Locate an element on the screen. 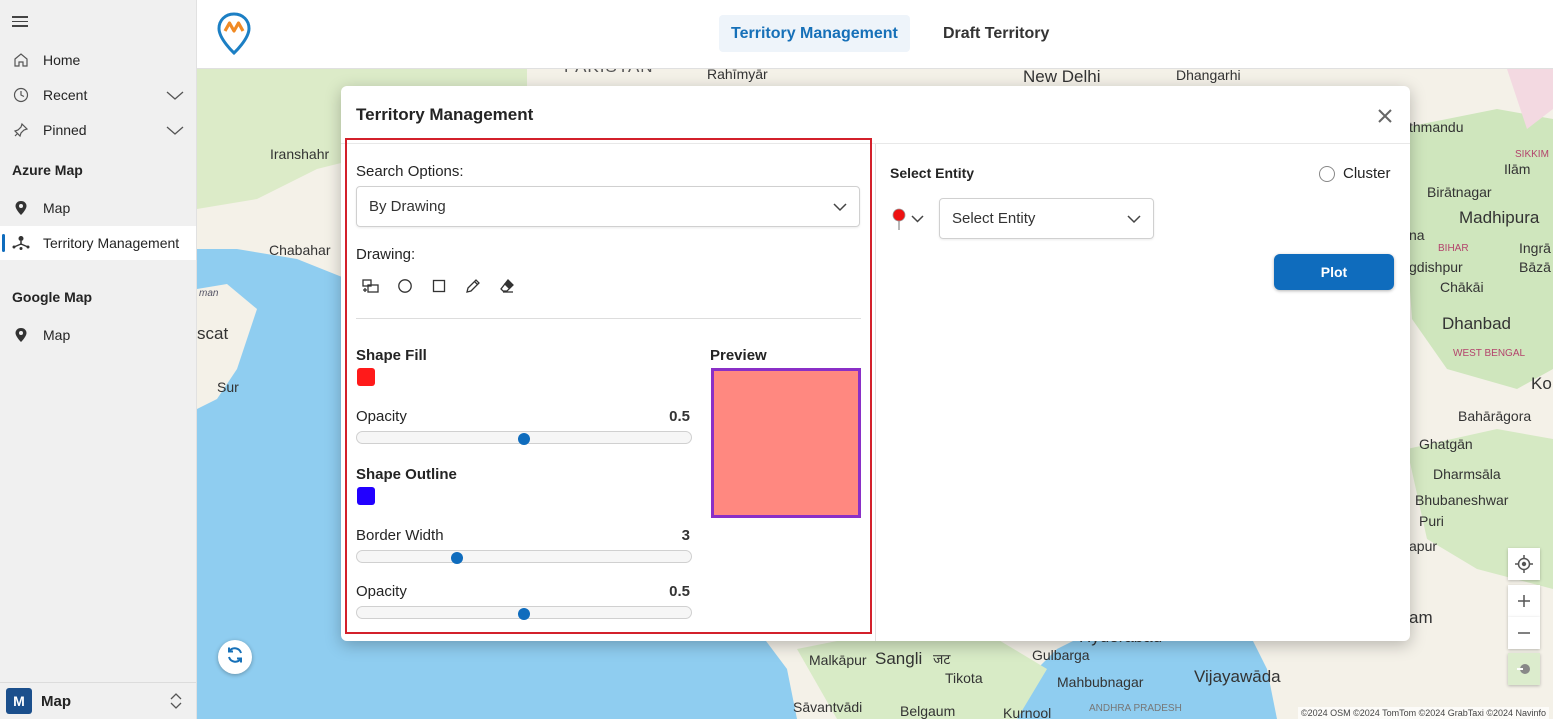  fill-opacity-label: Opacity is located at coordinates (381, 416).